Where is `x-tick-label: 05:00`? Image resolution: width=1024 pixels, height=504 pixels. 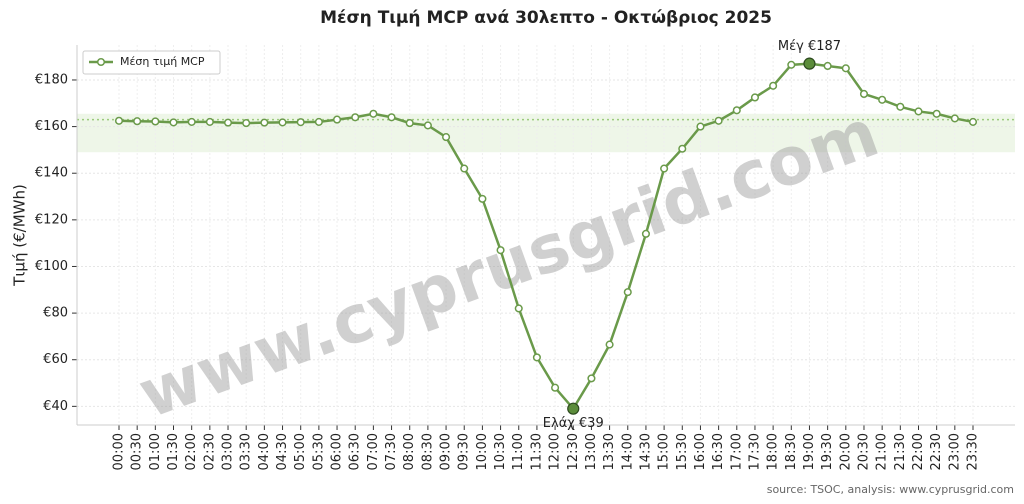 x-tick-label: 05:00 is located at coordinates (300, 451).